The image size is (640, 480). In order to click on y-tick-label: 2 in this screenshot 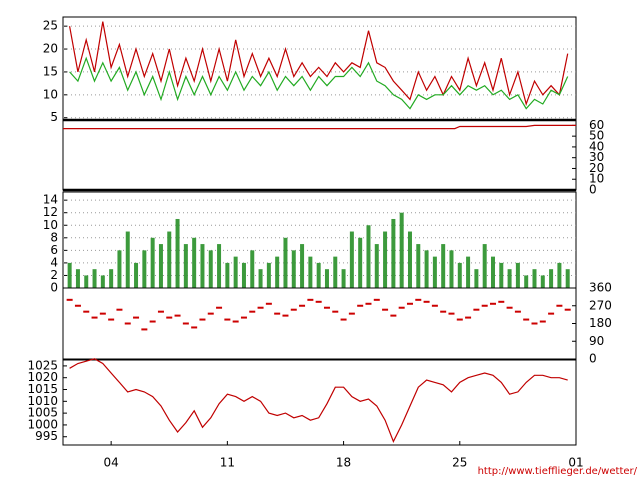, I will do `click(54, 275)`.